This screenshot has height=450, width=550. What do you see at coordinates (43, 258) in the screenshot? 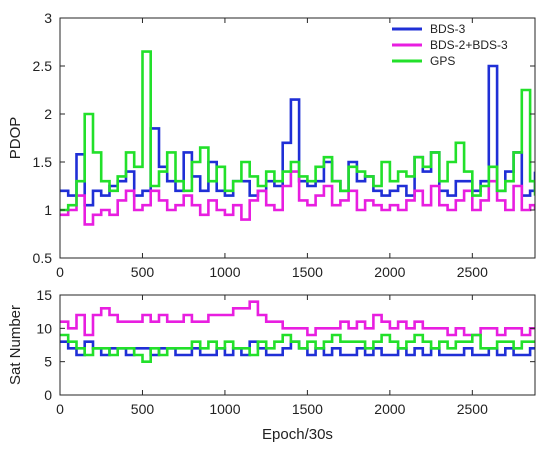
I see `y-tick-label: 0.5` at bounding box center [43, 258].